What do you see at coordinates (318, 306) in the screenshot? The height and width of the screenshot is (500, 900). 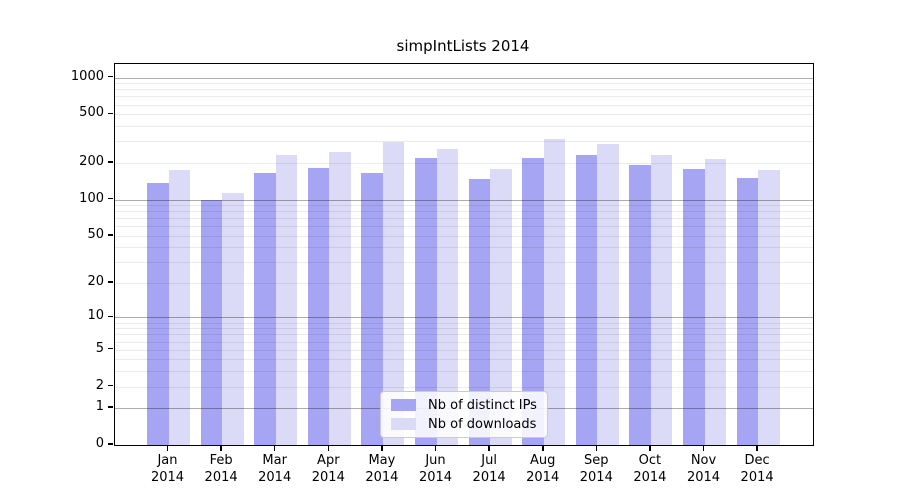 I see `bar-distinct-ips-apr` at bounding box center [318, 306].